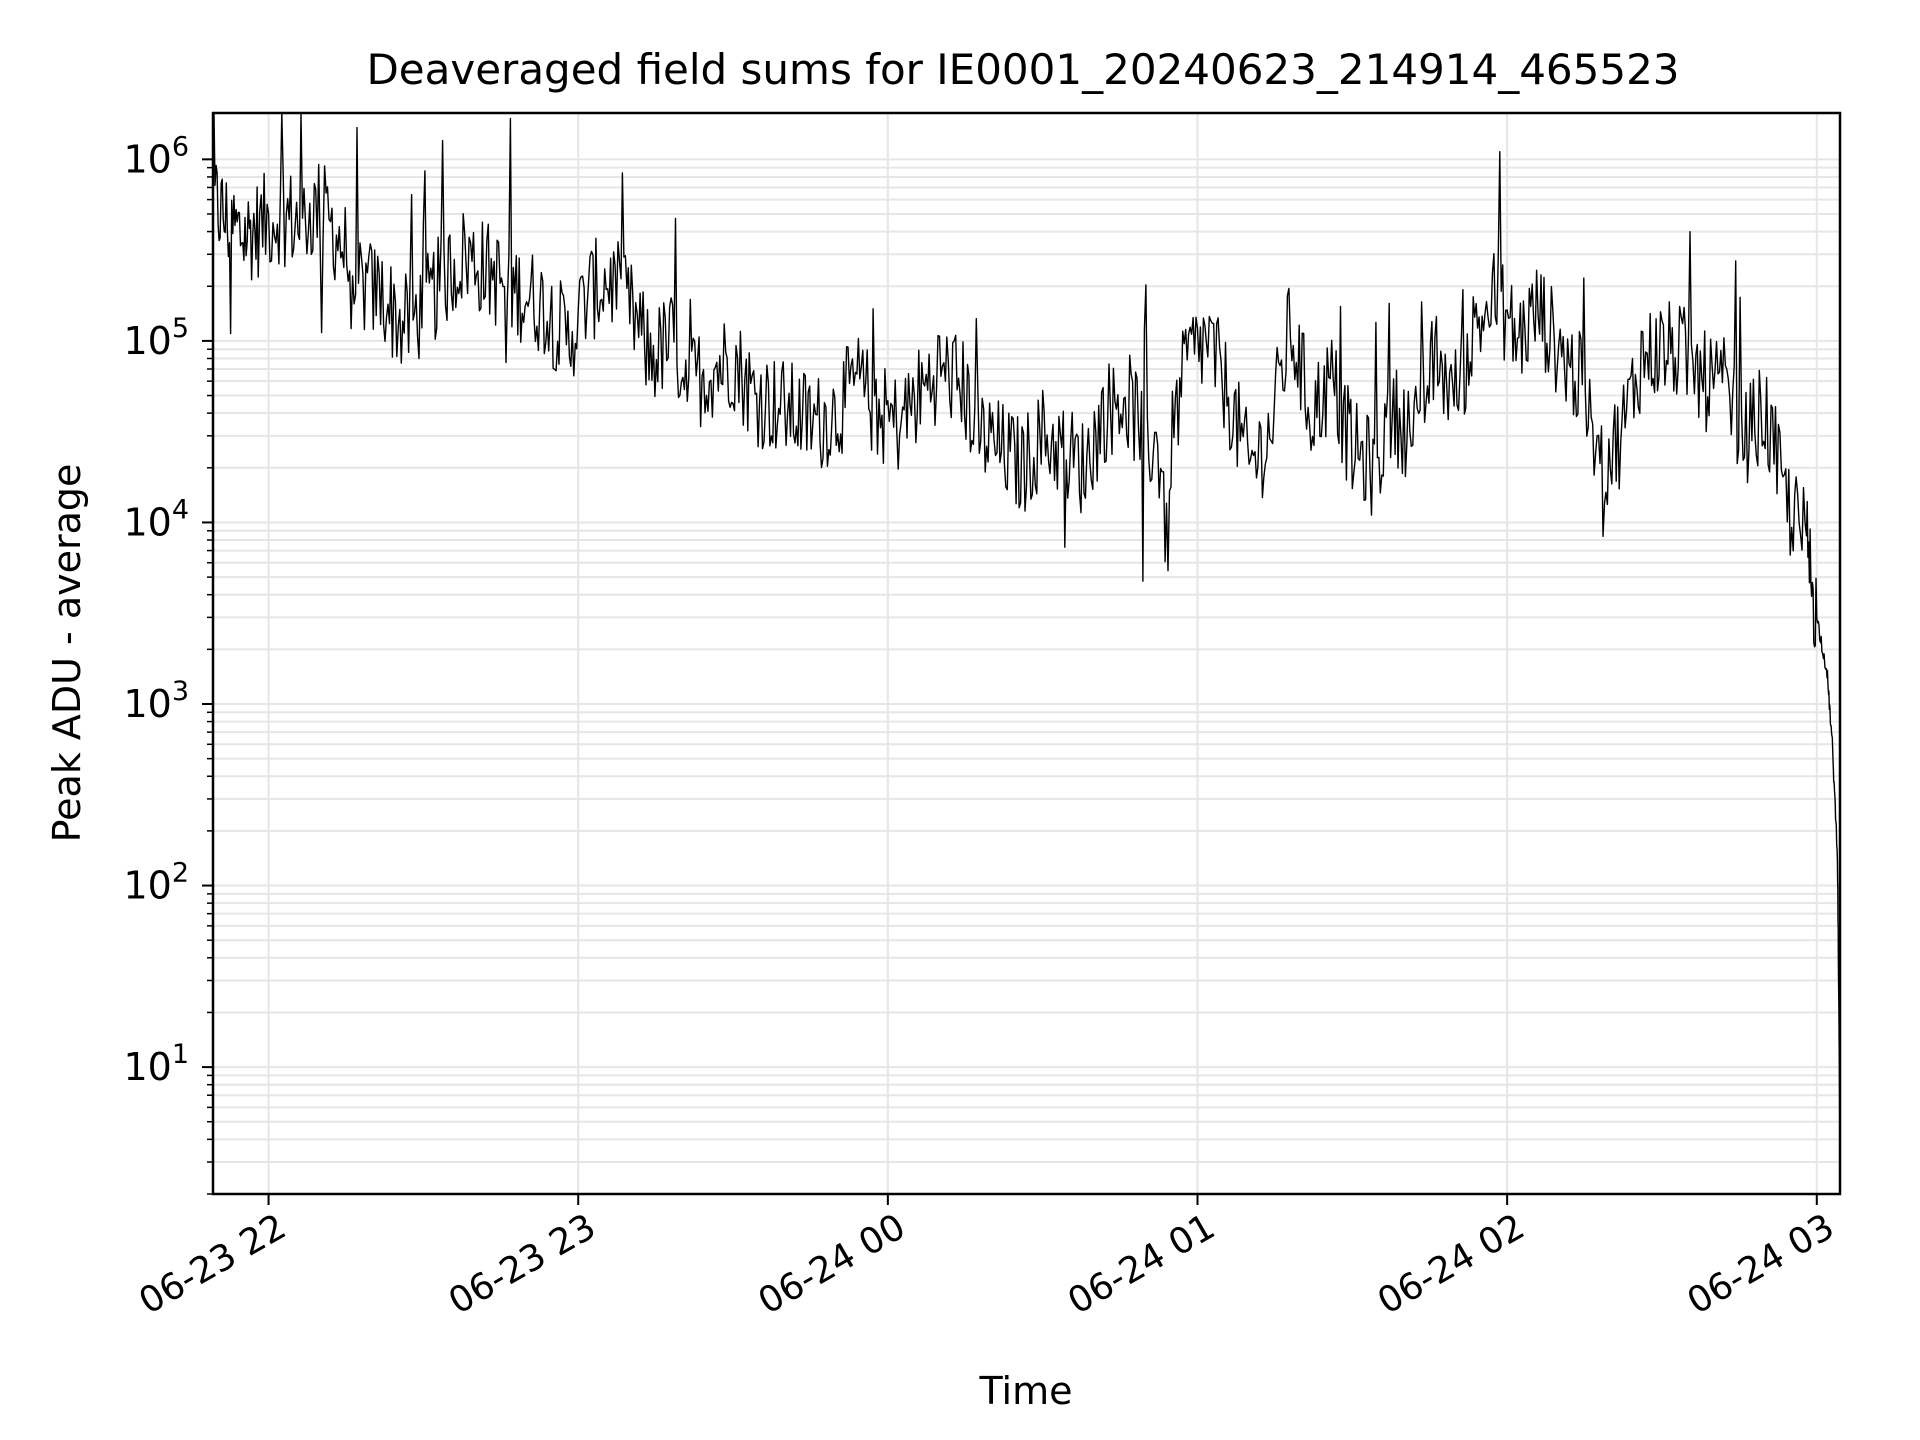 This screenshot has height=1440, width=1920. Describe the element at coordinates (156, 338) in the screenshot. I see `y-tick-label: 105` at that location.